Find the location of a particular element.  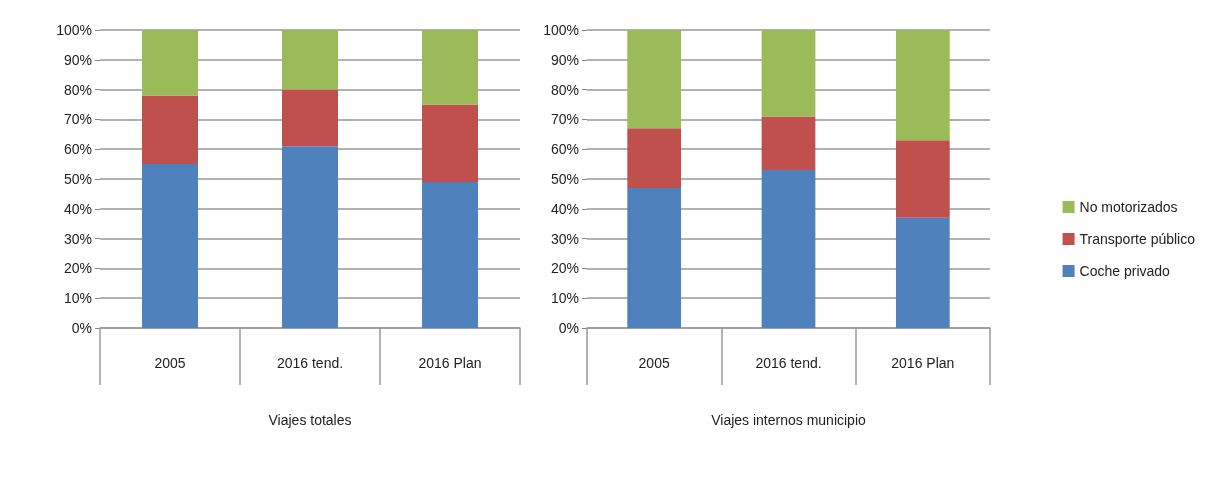

legend-label: Coche privado is located at coordinates (1125, 271).